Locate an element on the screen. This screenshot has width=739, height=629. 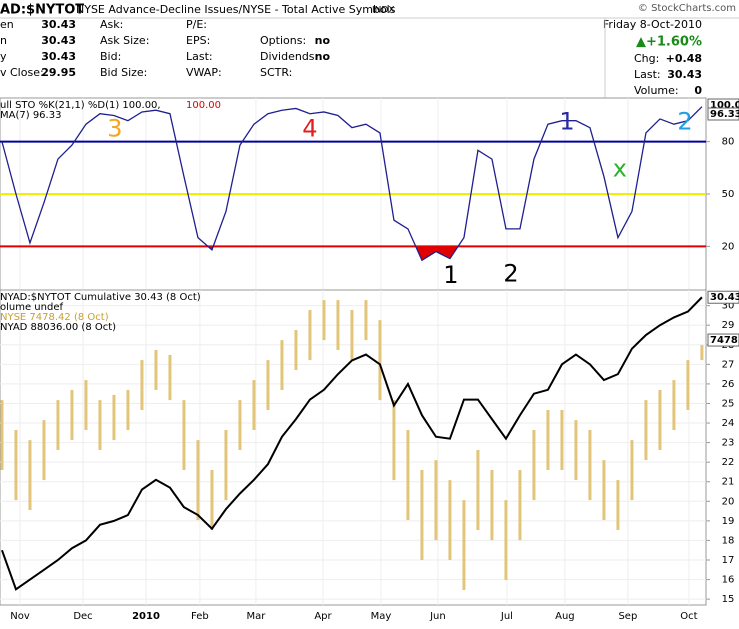
x-tick-label: Jul is located at coordinates (506, 616).